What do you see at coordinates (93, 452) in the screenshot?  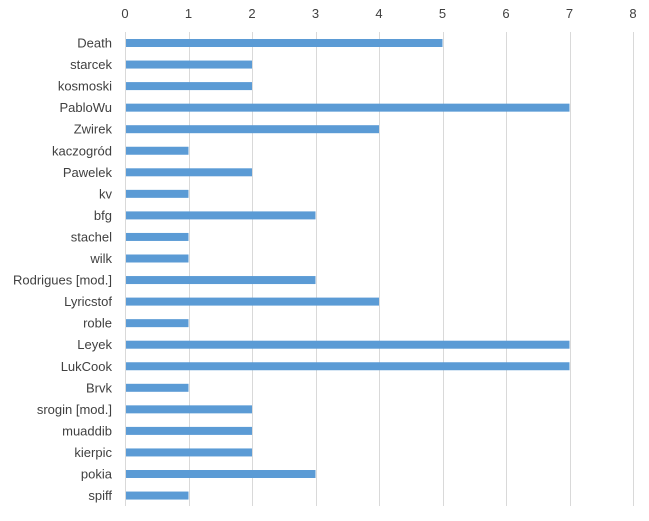 I see `category-label: kierpic` at bounding box center [93, 452].